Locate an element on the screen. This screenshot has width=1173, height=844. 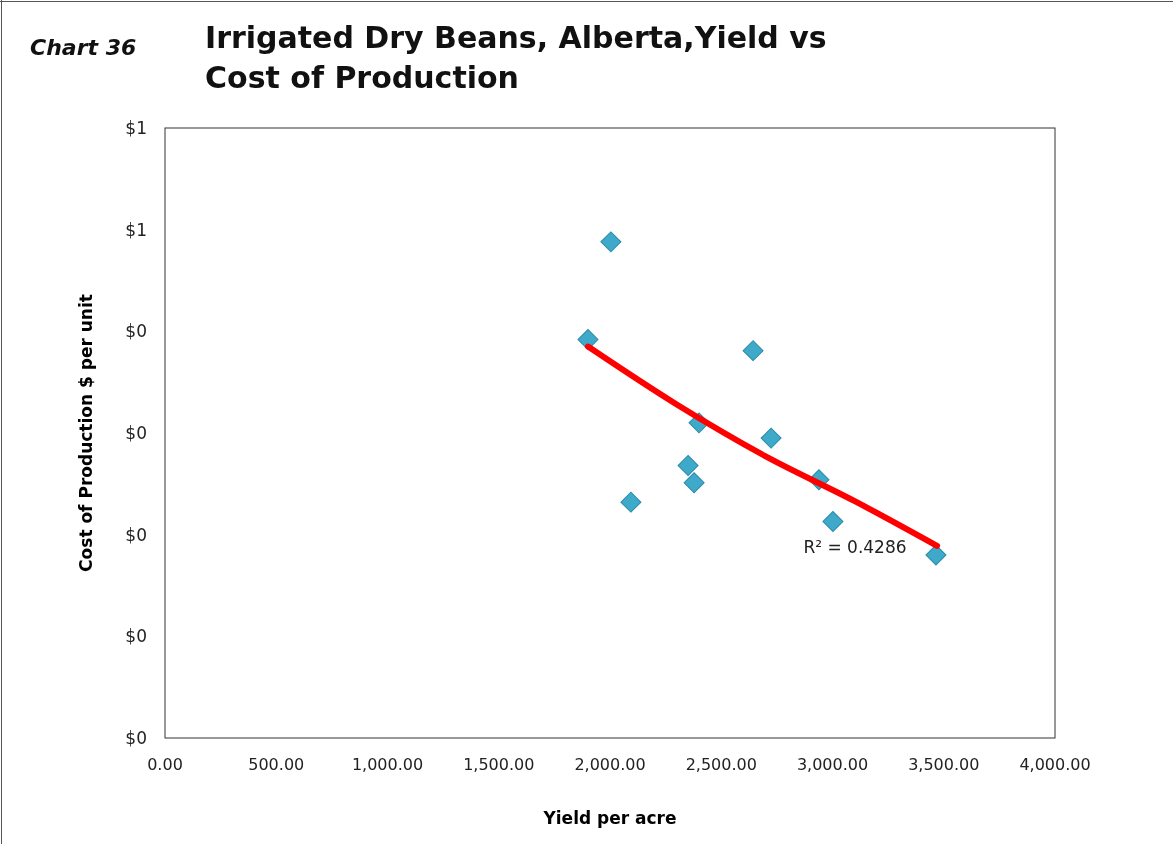
annotation: R² = 0.4286 is located at coordinates (855, 547).